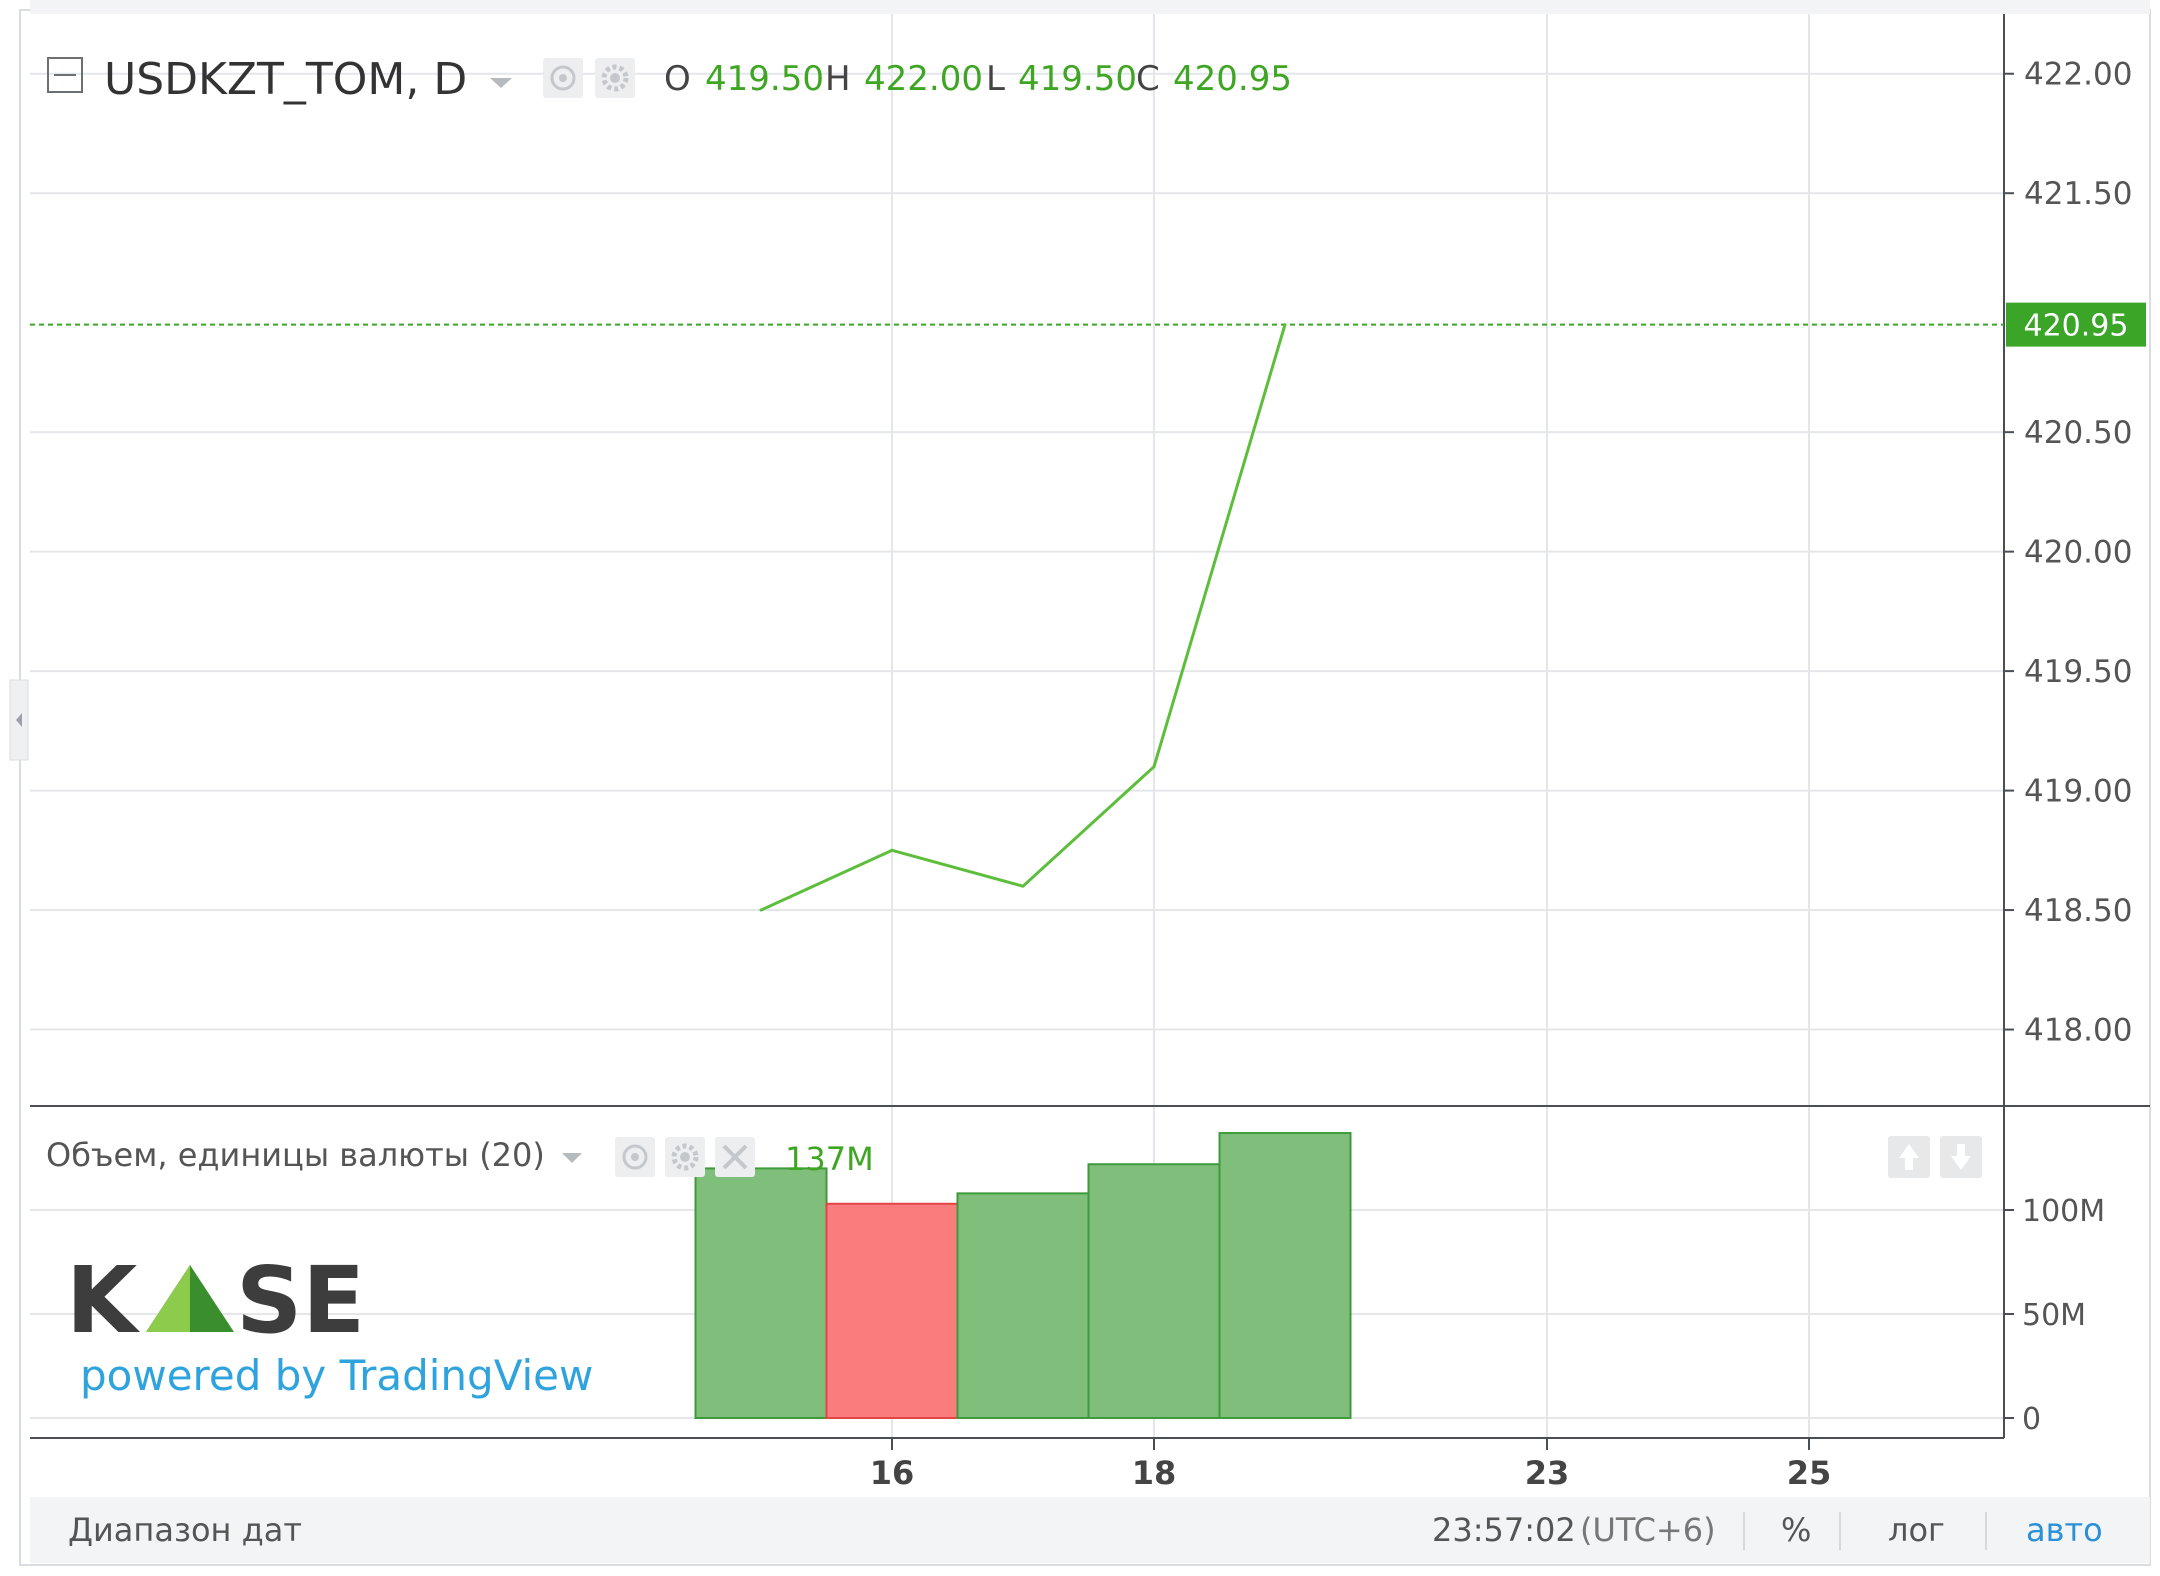  Describe the element at coordinates (1090, 7) in the screenshot. I see `top-toolbar-strip` at that location.